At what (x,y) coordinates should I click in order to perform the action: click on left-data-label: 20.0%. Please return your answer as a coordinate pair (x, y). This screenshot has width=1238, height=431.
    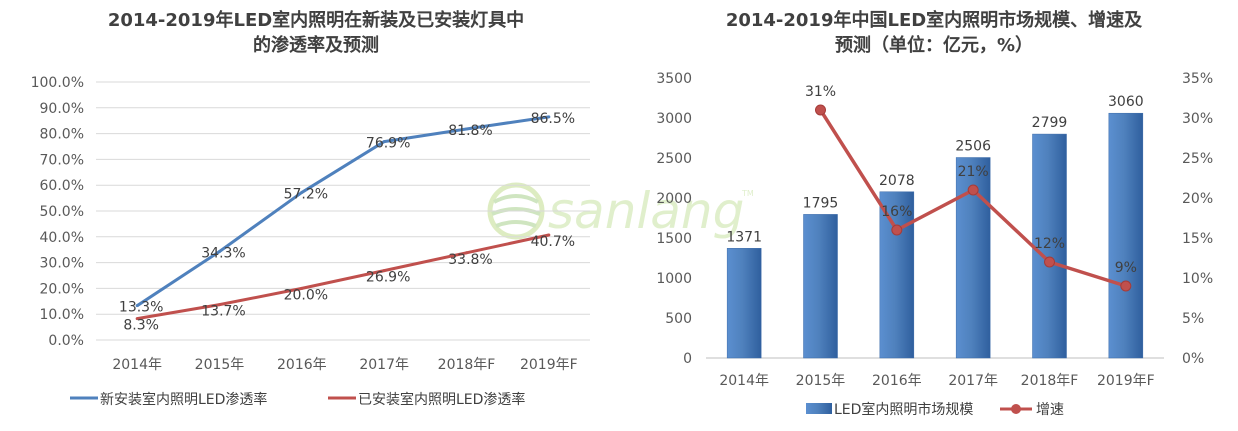
    Looking at the image, I should click on (306, 295).